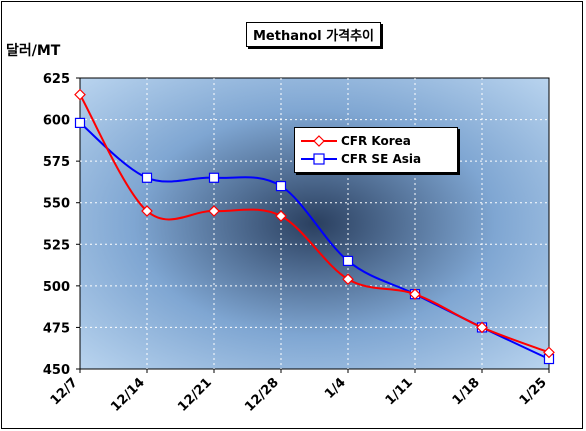 The image size is (586, 431). I want to click on legend-label-korea: CFR Korea, so click(376, 141).